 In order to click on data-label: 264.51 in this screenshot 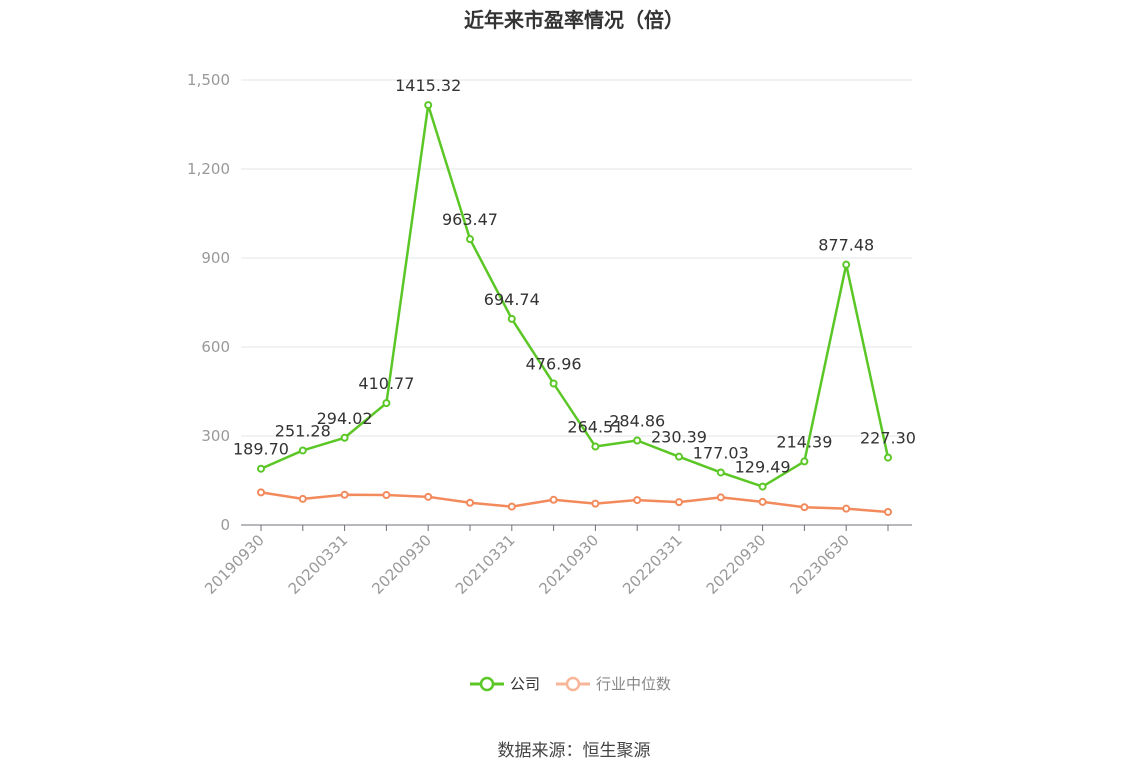, I will do `click(595, 427)`.